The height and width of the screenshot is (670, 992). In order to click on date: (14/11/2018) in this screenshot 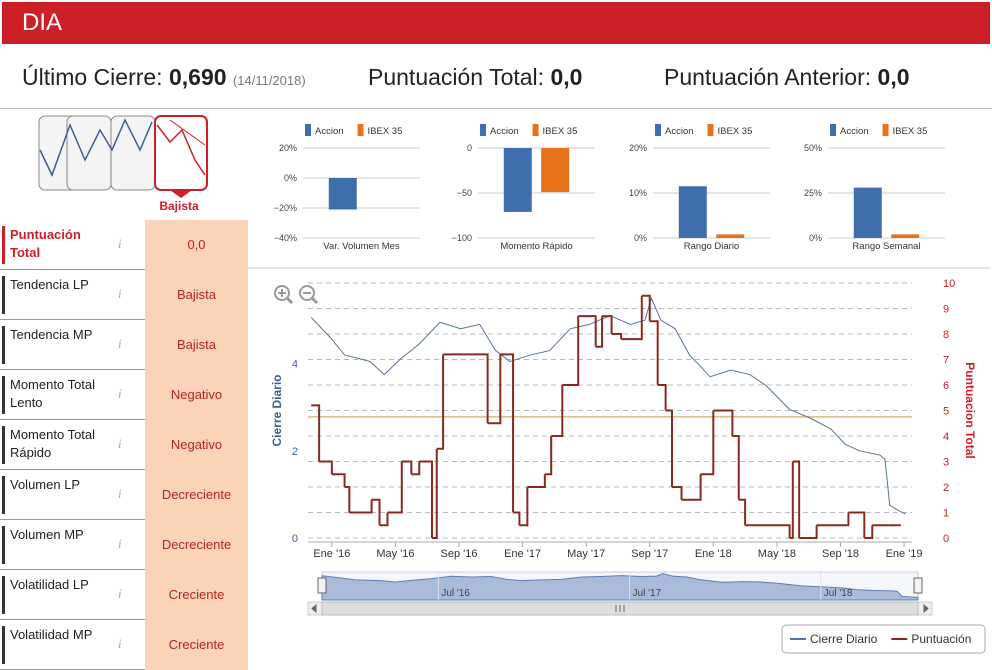, I will do `click(269, 80)`.